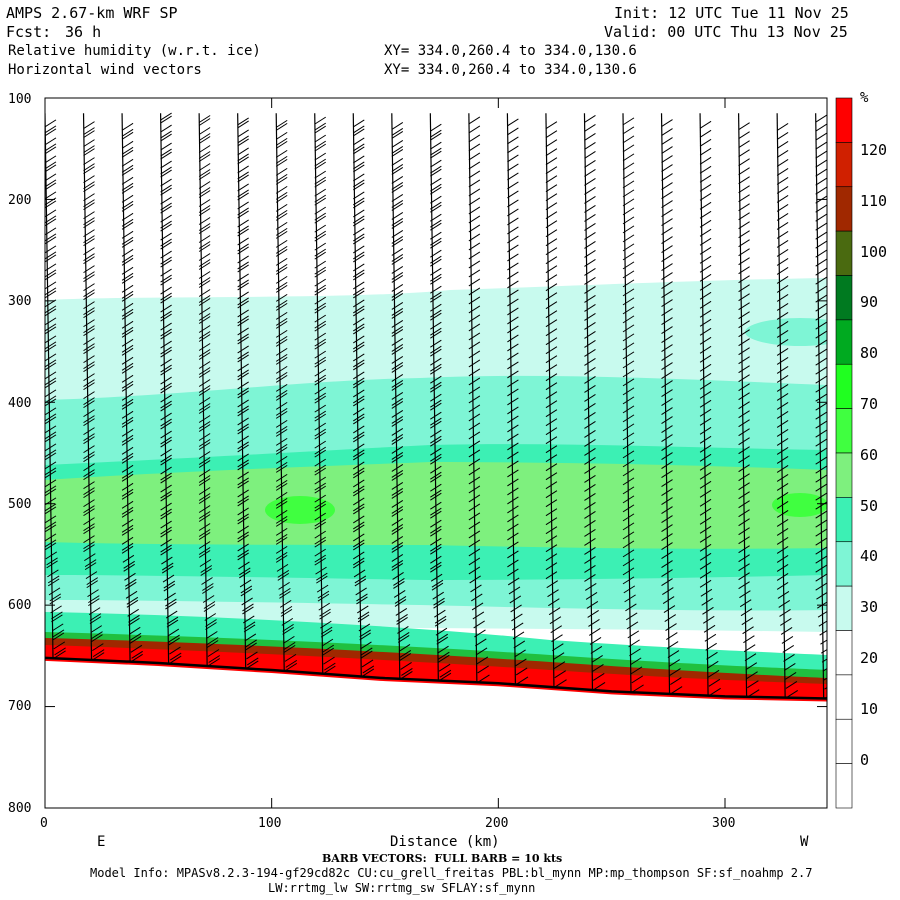 The height and width of the screenshot is (900, 900). What do you see at coordinates (134, 51) in the screenshot?
I see `field-name-rh: Relative humidity (w.r.t. ice)` at bounding box center [134, 51].